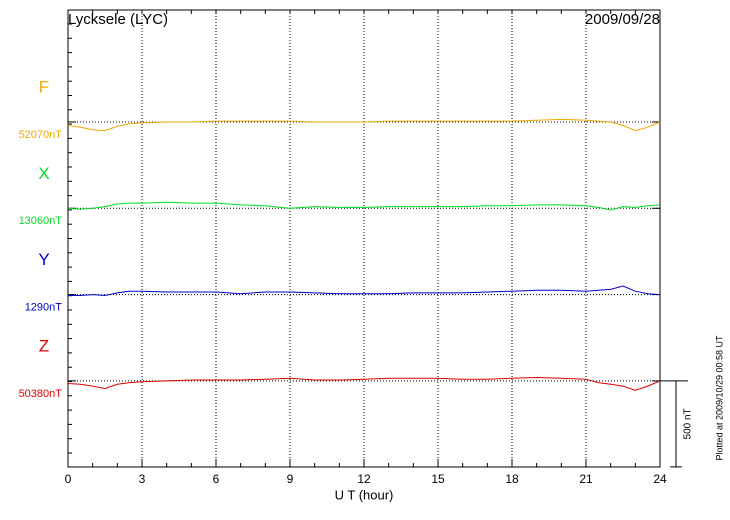 This screenshot has height=520, width=730. Describe the element at coordinates (586, 479) in the screenshot. I see `x-tick-label: 21` at that location.